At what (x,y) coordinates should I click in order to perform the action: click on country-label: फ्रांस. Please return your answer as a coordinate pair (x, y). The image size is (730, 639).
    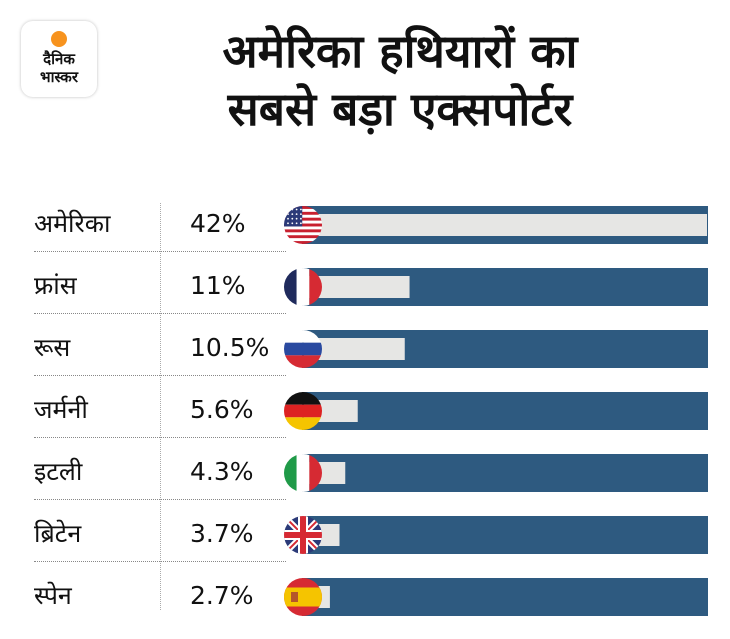
    Looking at the image, I should click on (55, 285).